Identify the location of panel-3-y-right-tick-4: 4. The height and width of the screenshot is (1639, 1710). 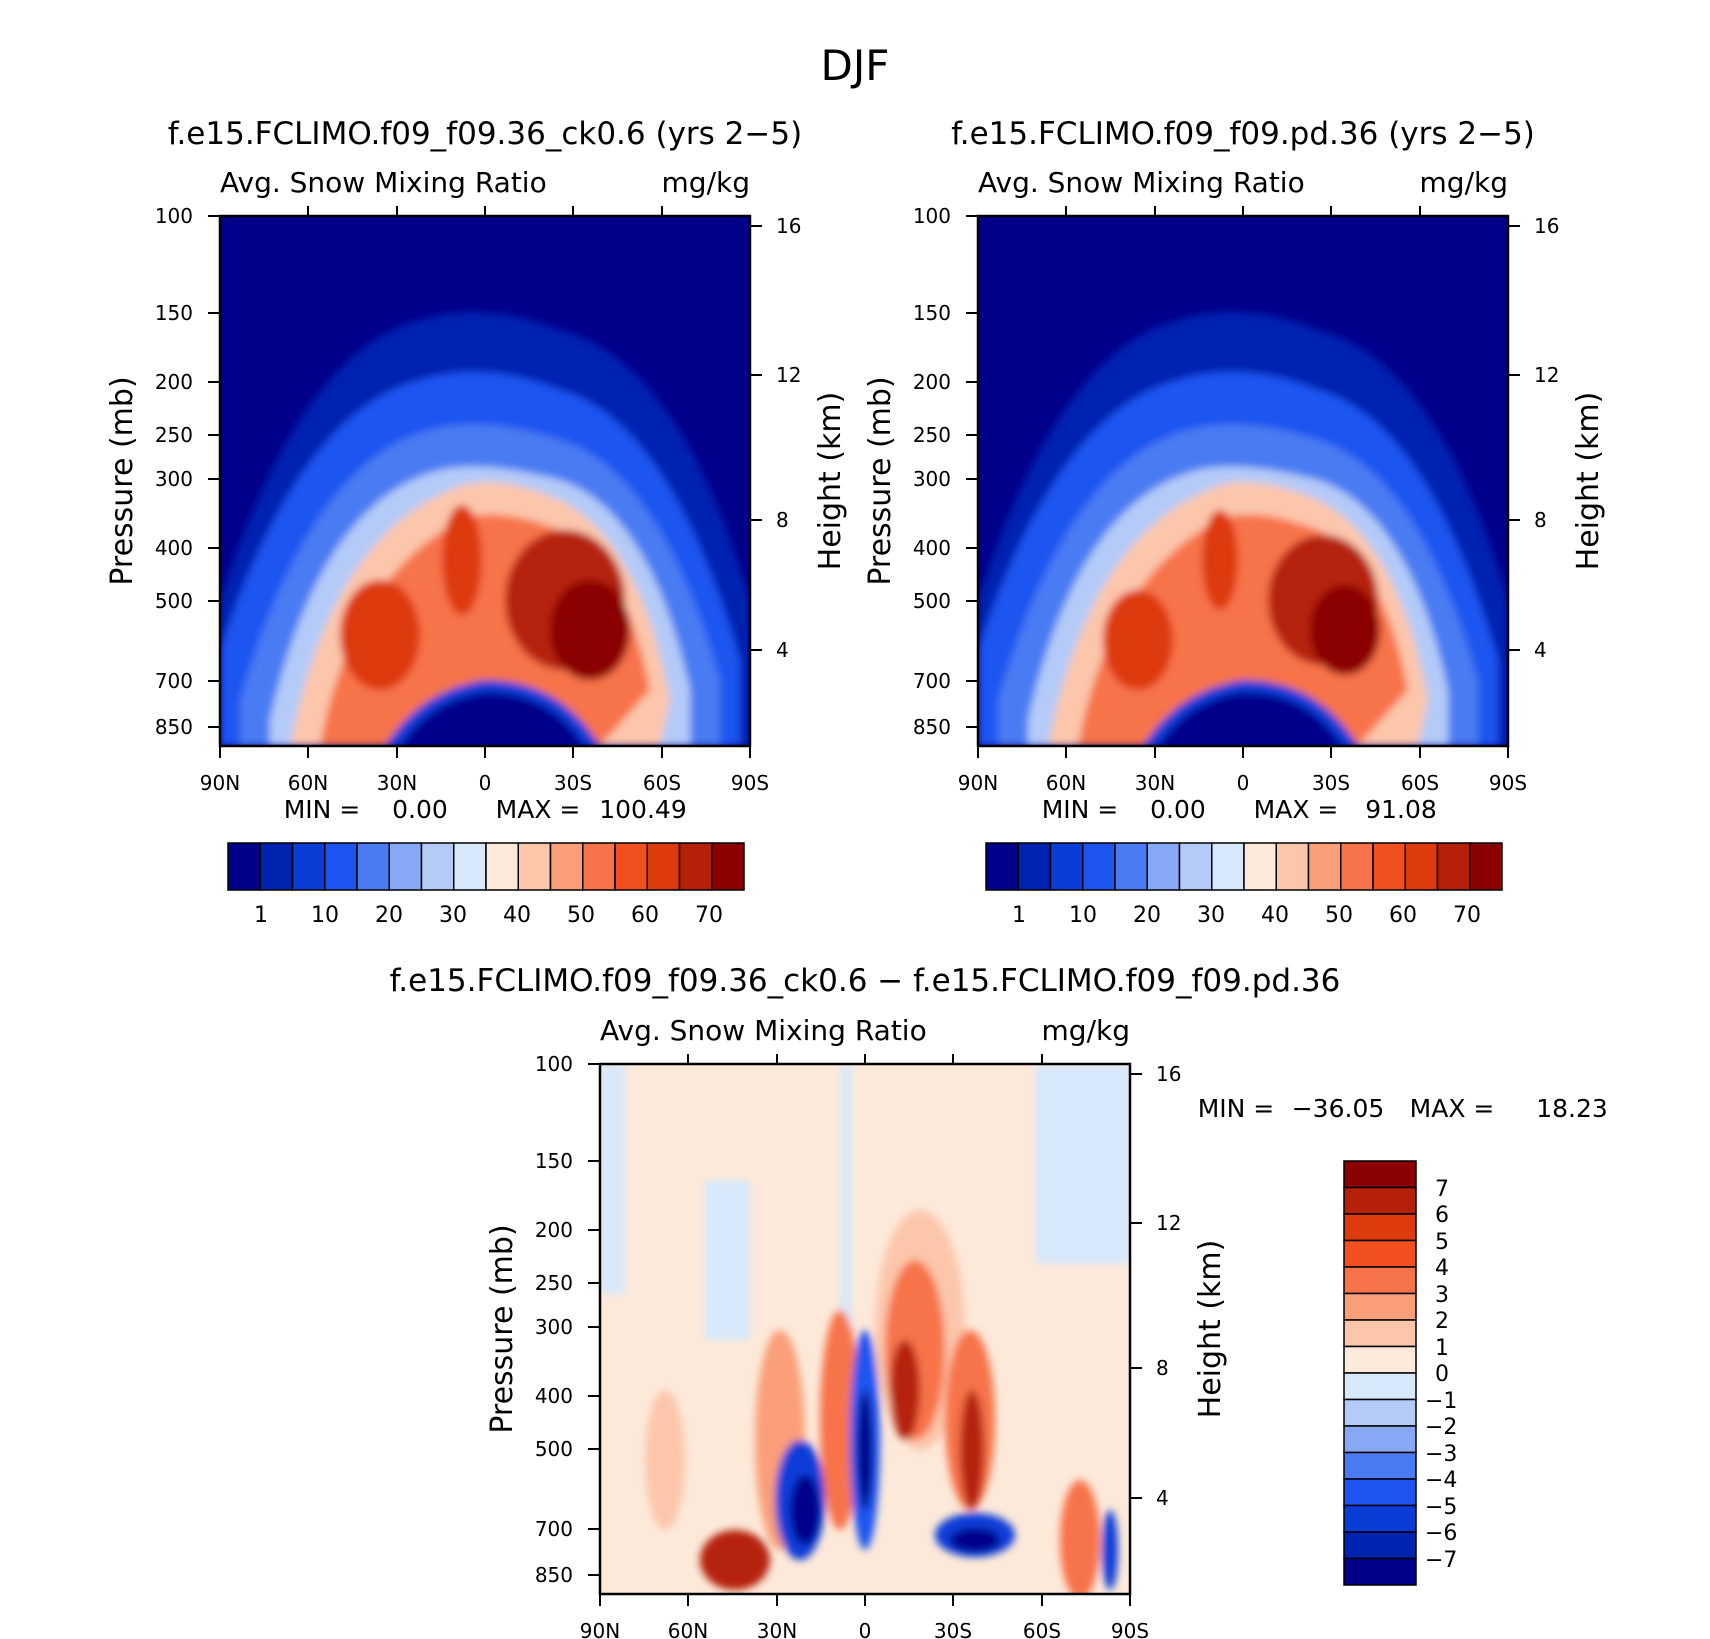
(1162, 1498).